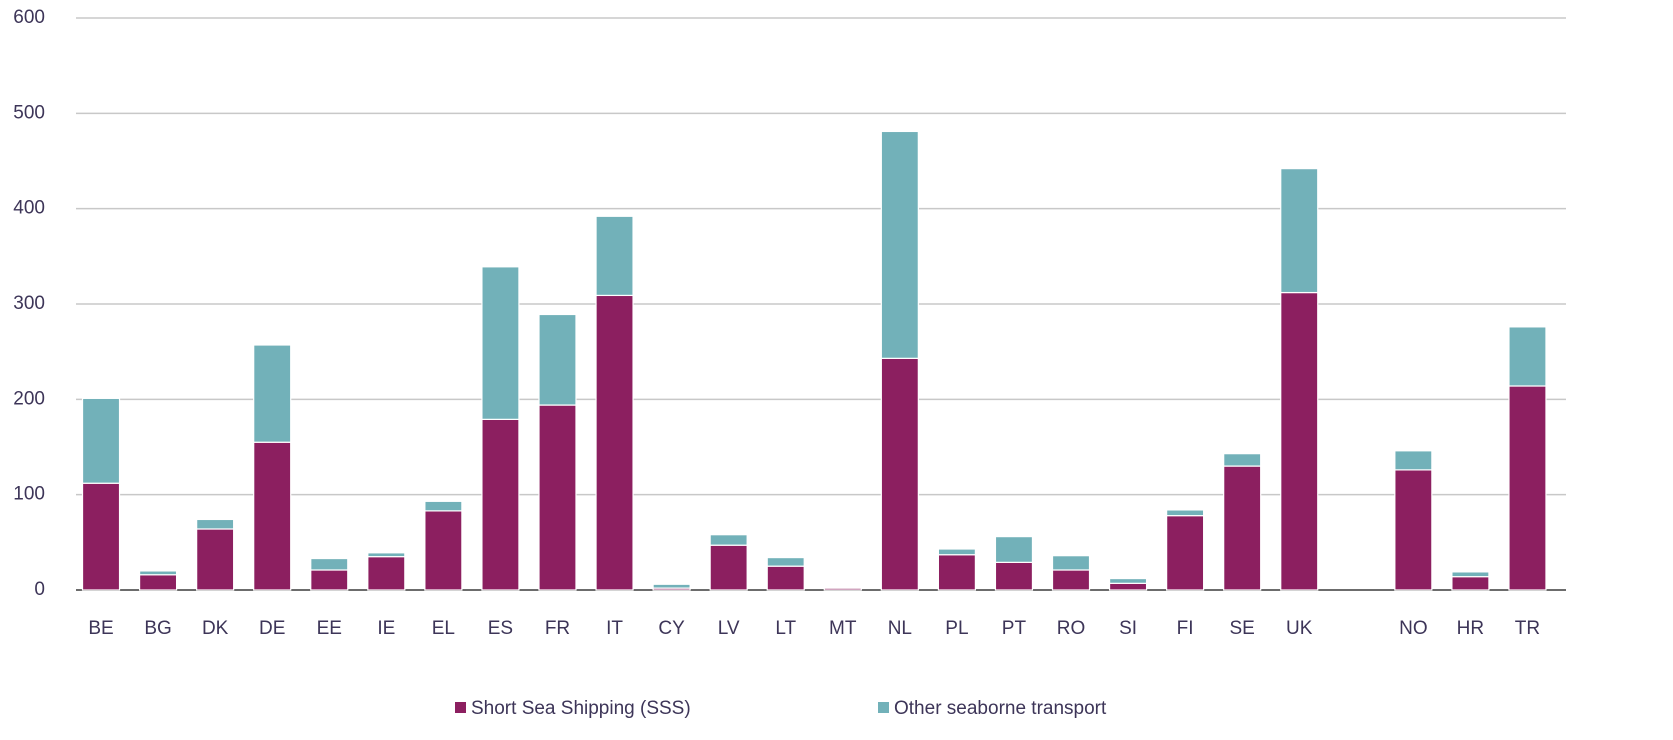  Describe the element at coordinates (329, 628) in the screenshot. I see `x-tick-label: EE` at that location.